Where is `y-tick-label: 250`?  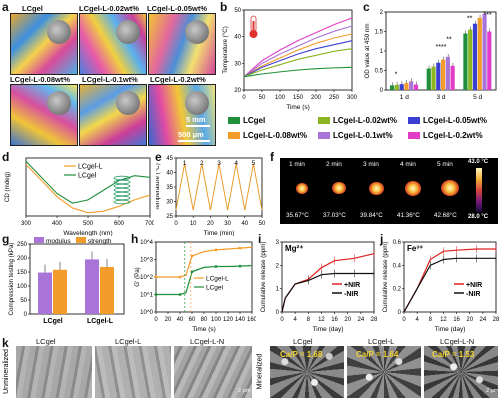
y-tick-label: 250 is located at coordinates (22, 245).